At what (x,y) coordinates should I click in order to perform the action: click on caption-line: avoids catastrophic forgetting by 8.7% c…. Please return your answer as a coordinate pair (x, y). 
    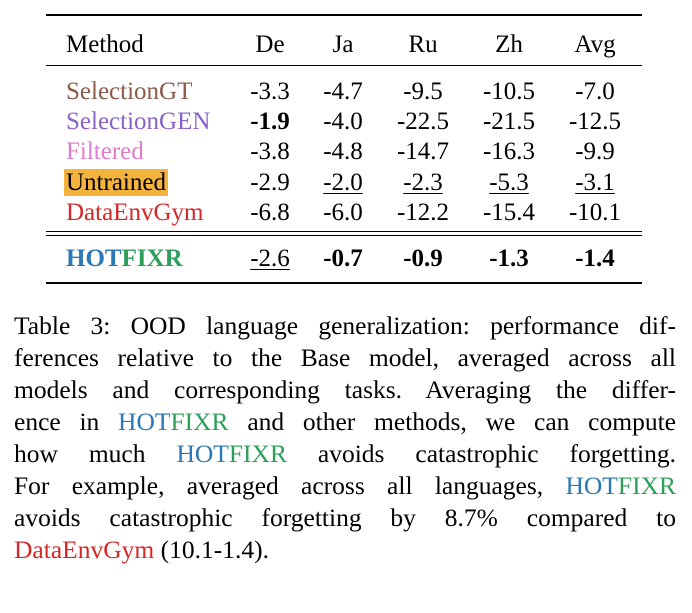
    Looking at the image, I should click on (345, 517).